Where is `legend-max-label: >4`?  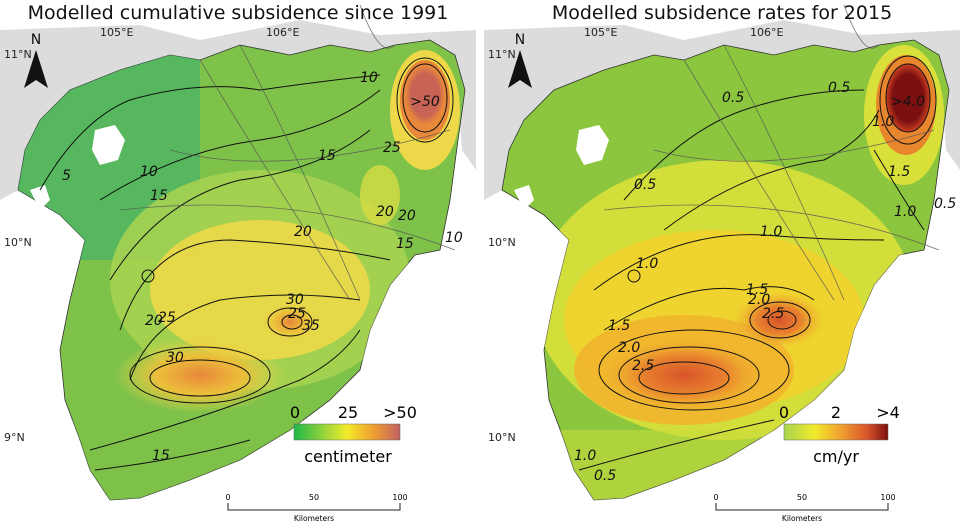
legend-max-label: >4 is located at coordinates (888, 412).